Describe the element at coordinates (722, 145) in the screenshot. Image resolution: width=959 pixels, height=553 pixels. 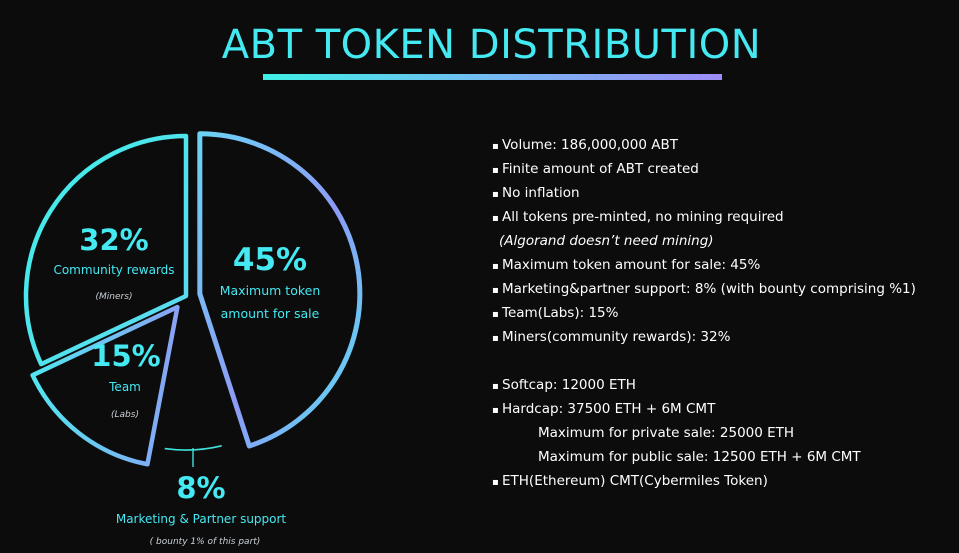
I see `bullet-item: ▪ Volume: 186,000,000 ABT` at that location.